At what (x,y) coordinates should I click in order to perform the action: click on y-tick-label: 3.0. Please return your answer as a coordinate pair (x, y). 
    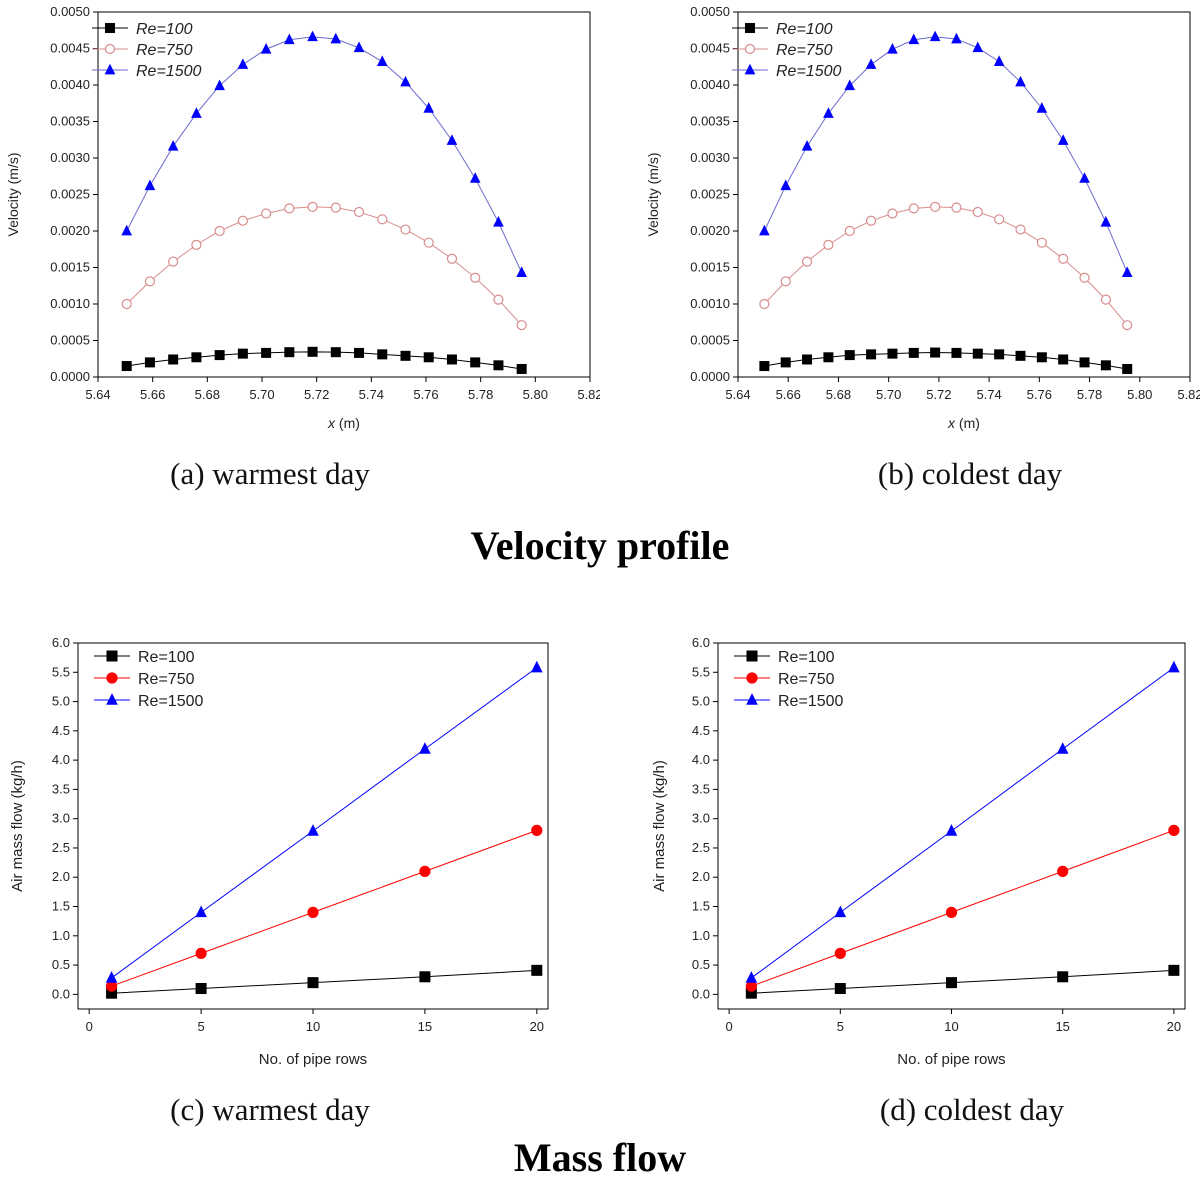
    Looking at the image, I should click on (61, 818).